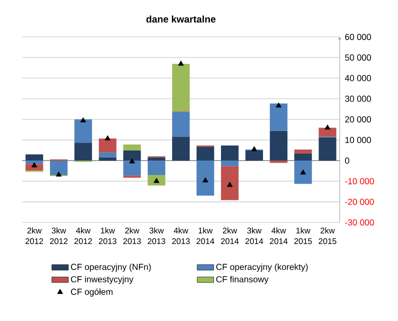  What do you see at coordinates (157, 236) in the screenshot?
I see `x-tick-label: 3kw 2013` at bounding box center [157, 236].